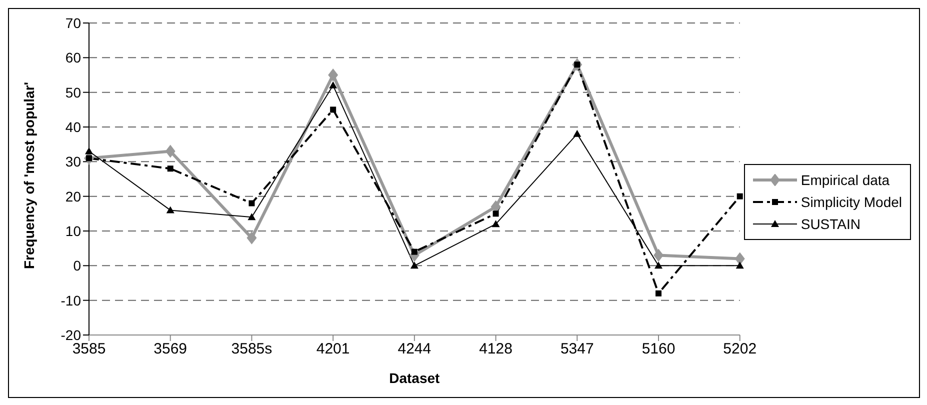 This screenshot has height=405, width=927. Describe the element at coordinates (28, 175) in the screenshot. I see `y-axis-title: Frequency of 'most popular'` at that location.